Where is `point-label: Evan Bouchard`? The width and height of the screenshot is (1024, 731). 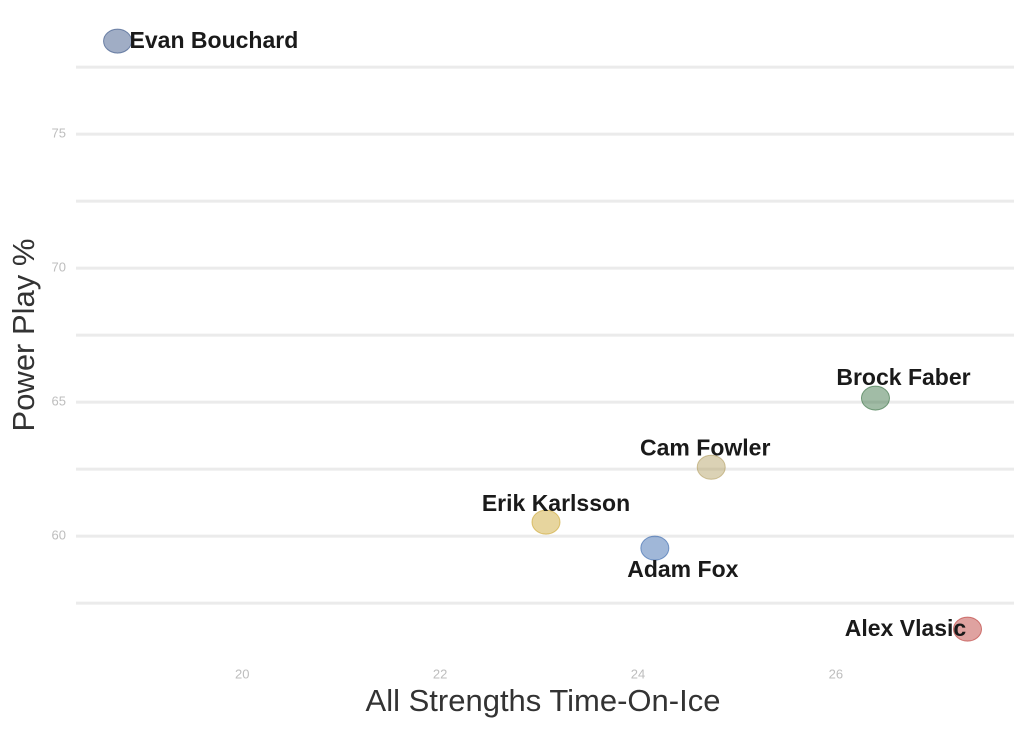
point-label: Evan Bouchard is located at coordinates (214, 40).